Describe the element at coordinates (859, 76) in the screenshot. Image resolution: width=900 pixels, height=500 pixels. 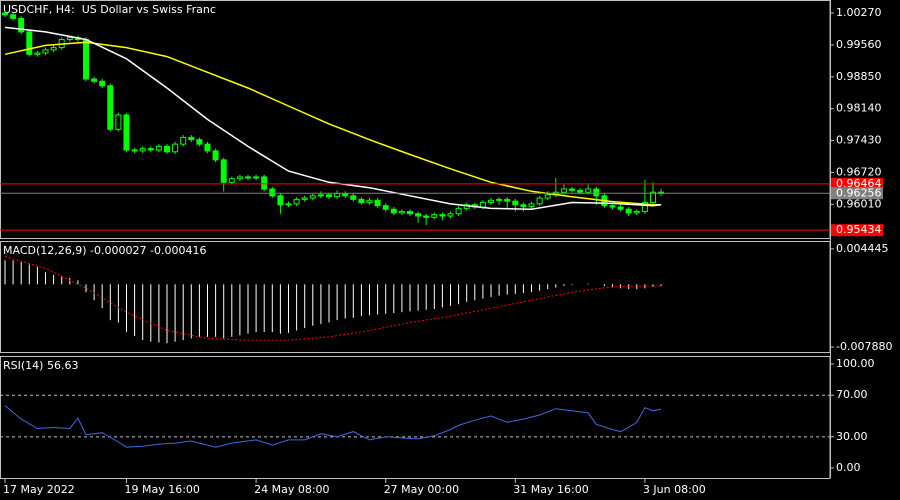
I see `y-tick-label: 0.98850` at that location.